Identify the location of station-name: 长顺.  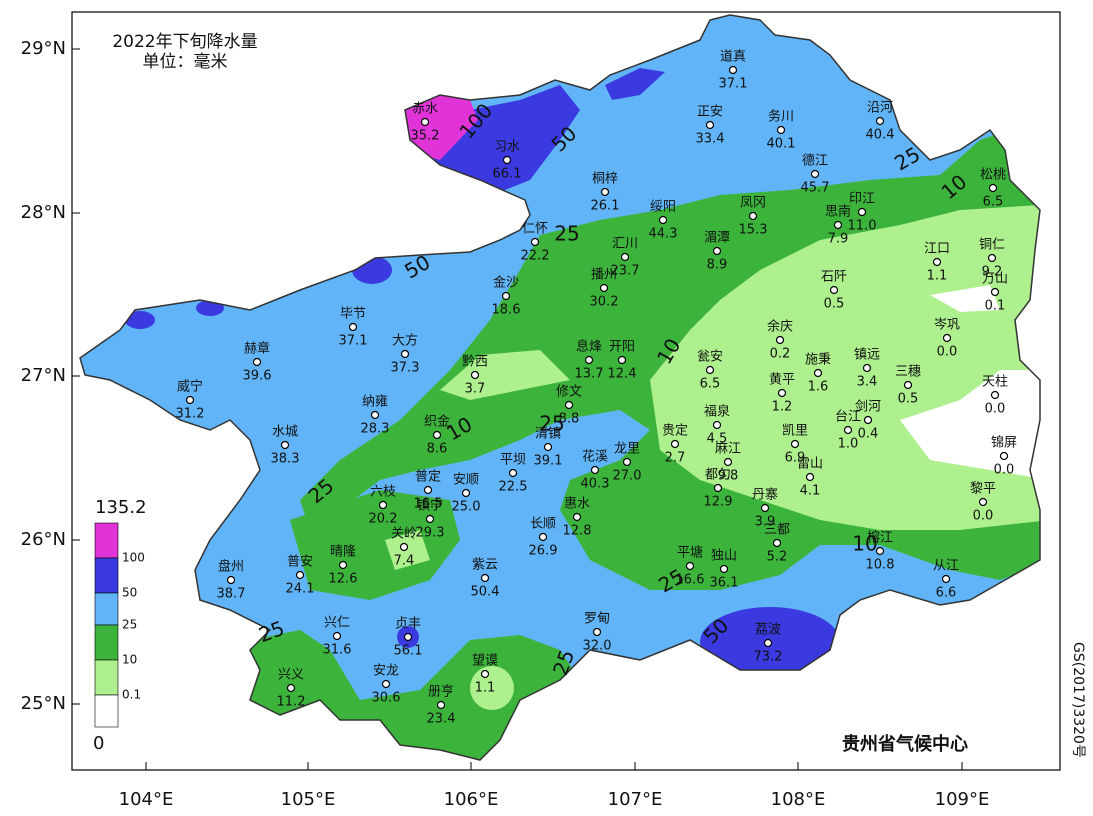
(543, 524).